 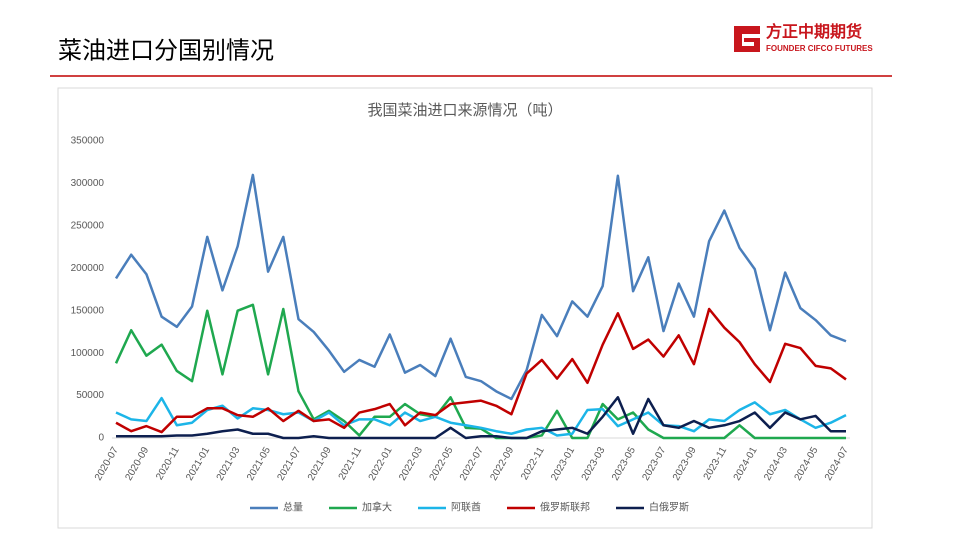 I want to click on legend-label: 阿联酋, so click(x=466, y=507).